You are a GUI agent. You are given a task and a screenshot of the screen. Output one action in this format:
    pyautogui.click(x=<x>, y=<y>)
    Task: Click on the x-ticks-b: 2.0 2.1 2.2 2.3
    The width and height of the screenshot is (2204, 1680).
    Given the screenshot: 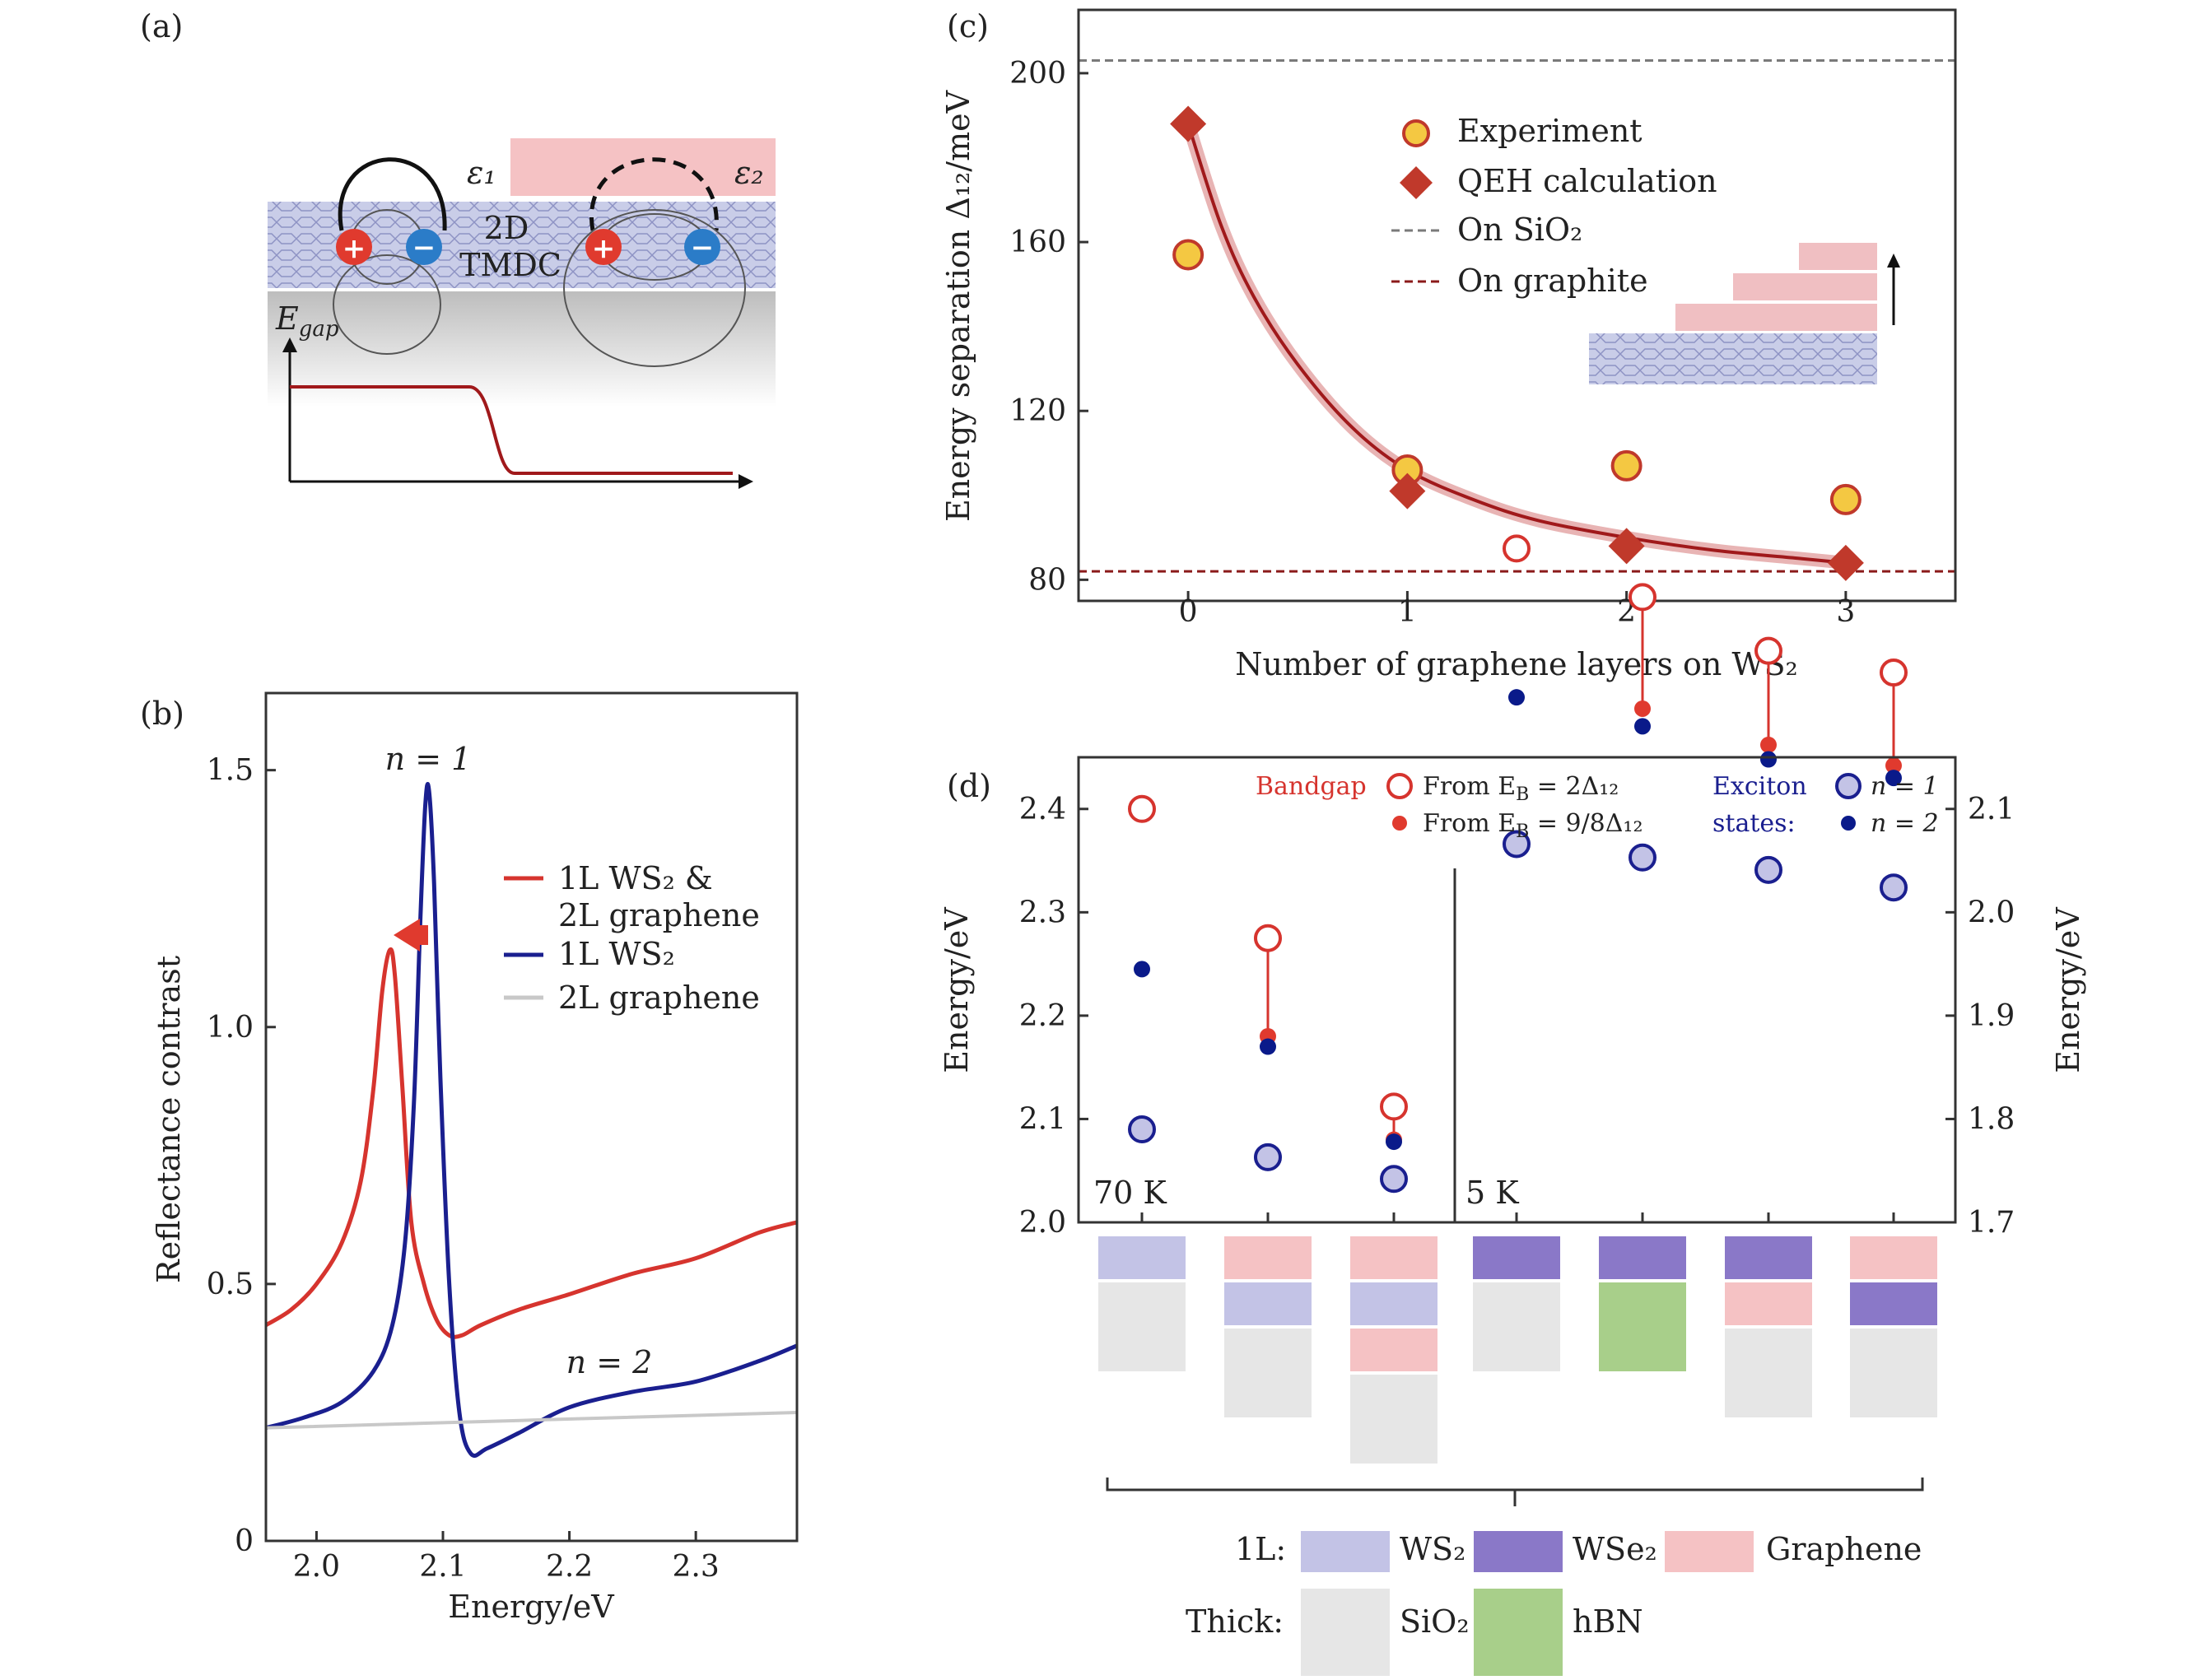 What is the action you would take?
    pyautogui.click(x=506, y=1557)
    